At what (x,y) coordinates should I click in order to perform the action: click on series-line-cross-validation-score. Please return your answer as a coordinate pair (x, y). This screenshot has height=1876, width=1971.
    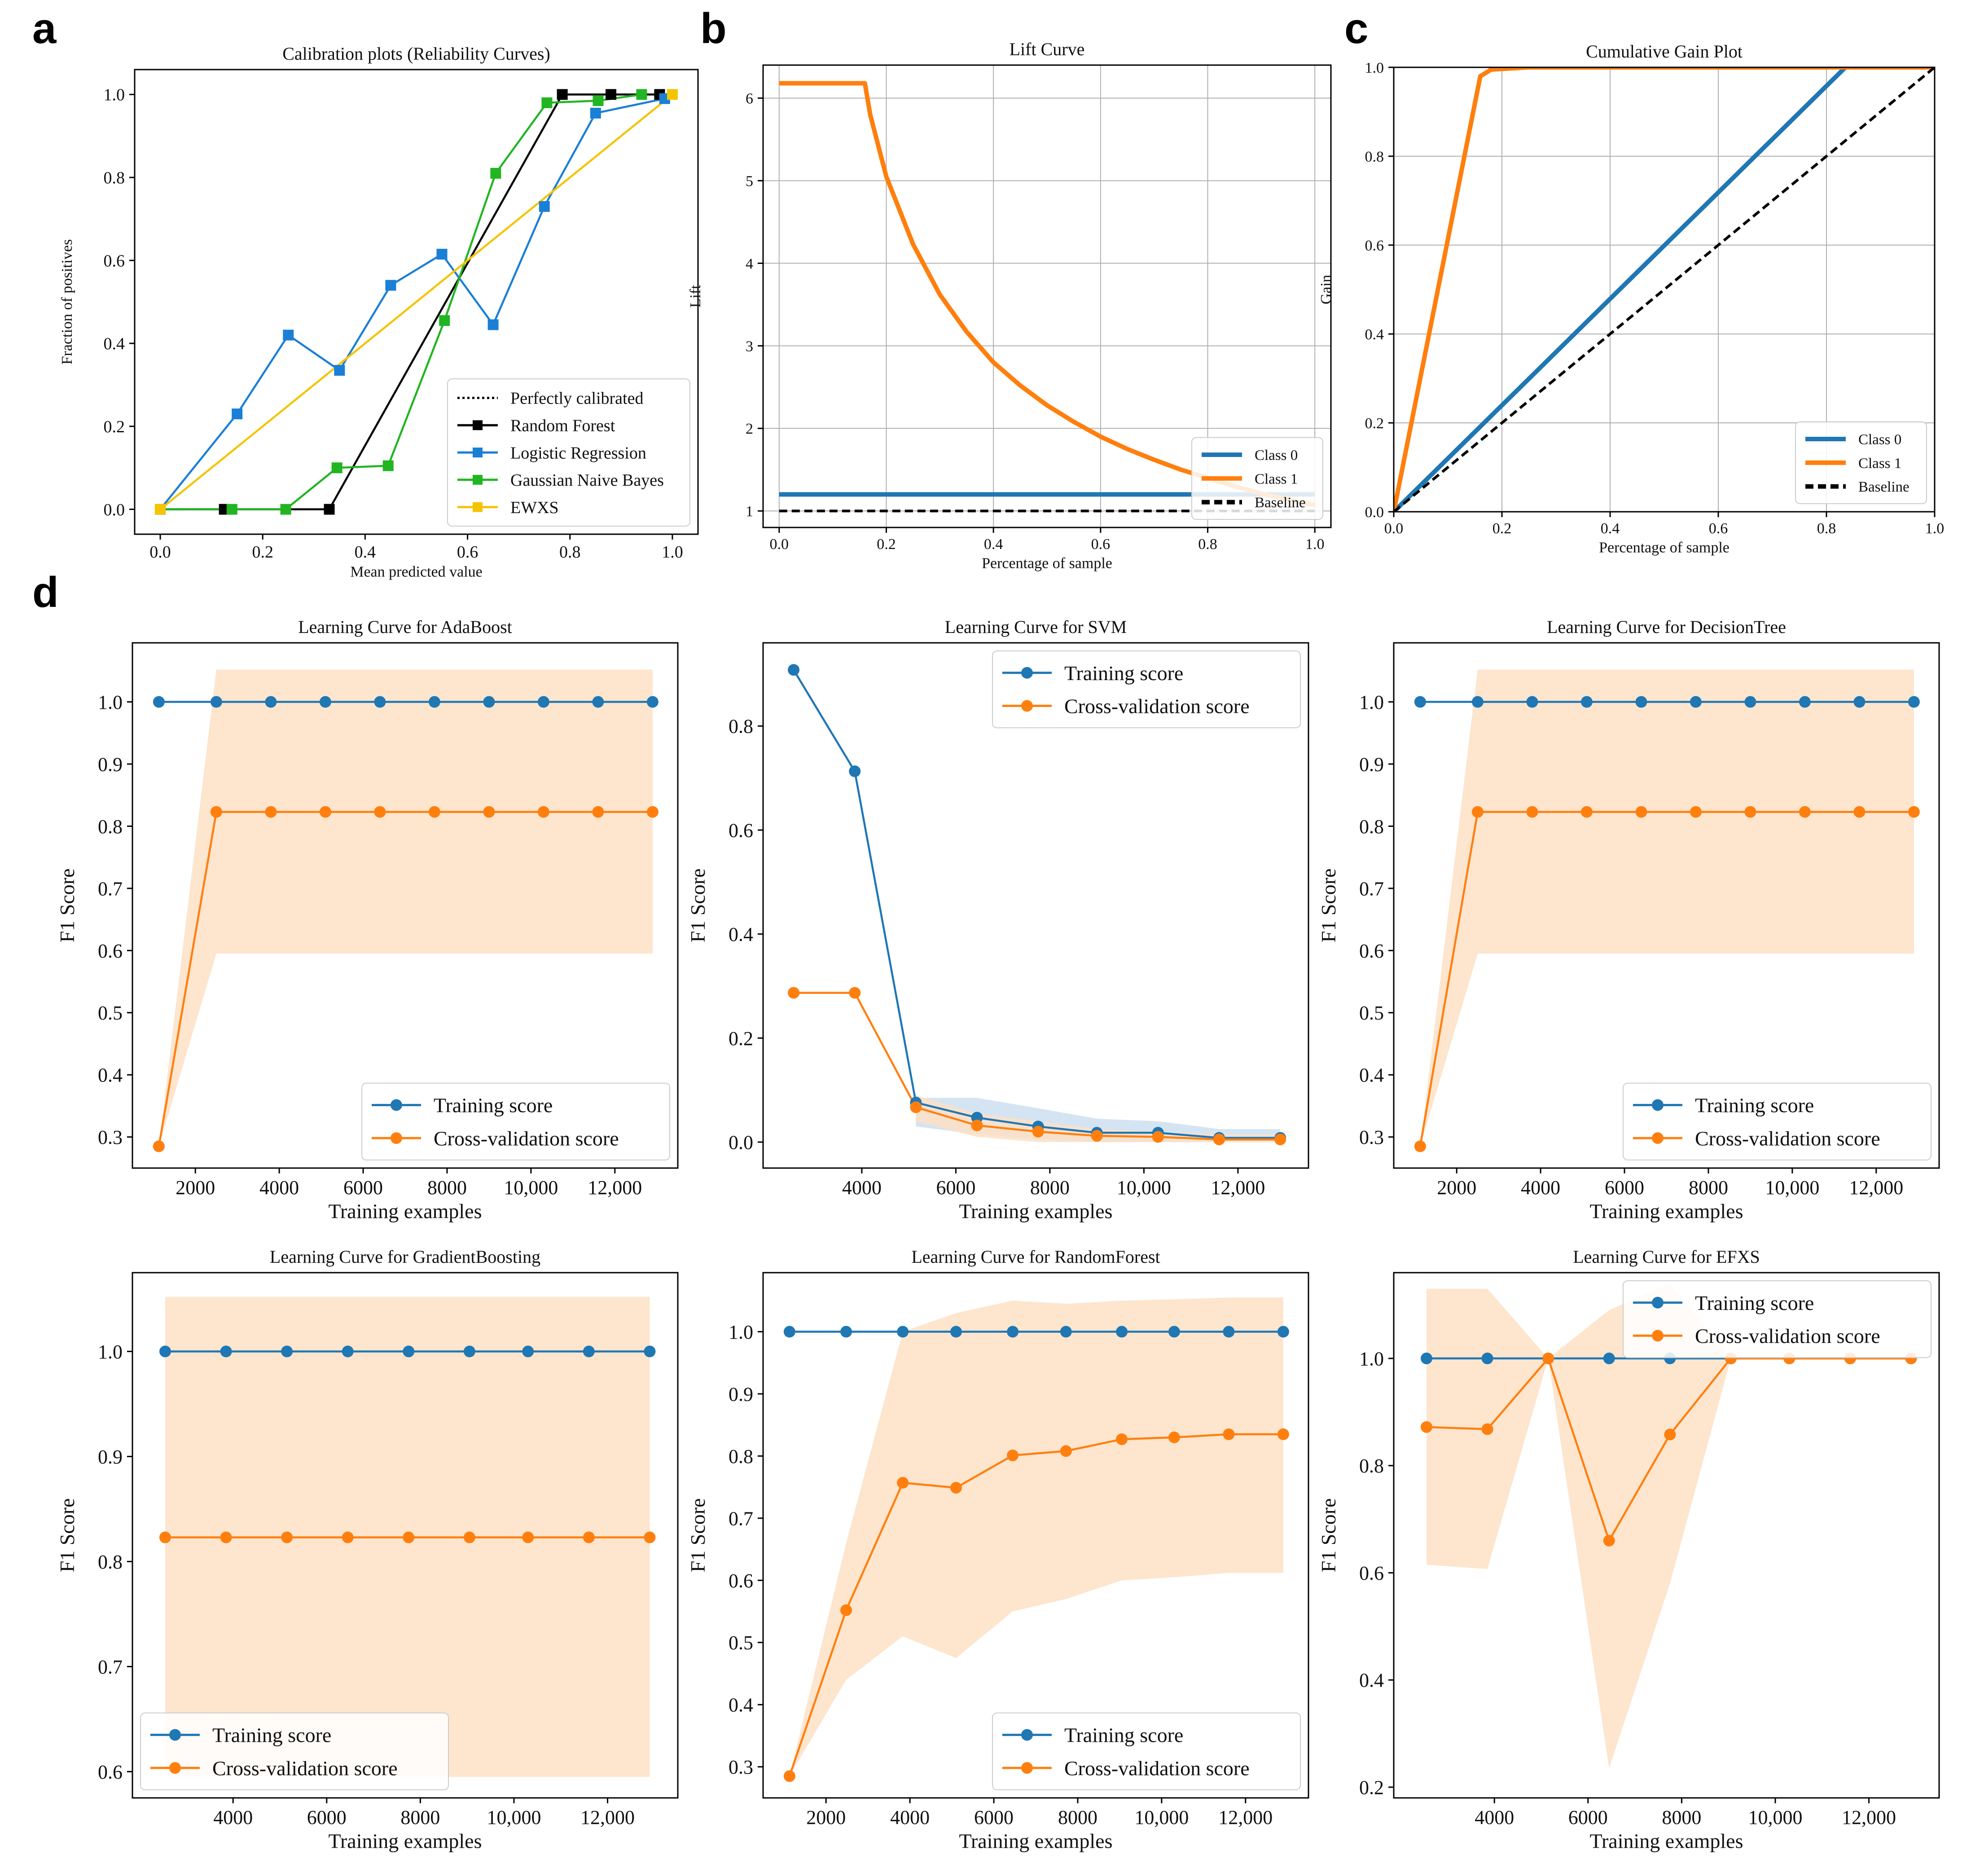
    Looking at the image, I should click on (1667, 979).